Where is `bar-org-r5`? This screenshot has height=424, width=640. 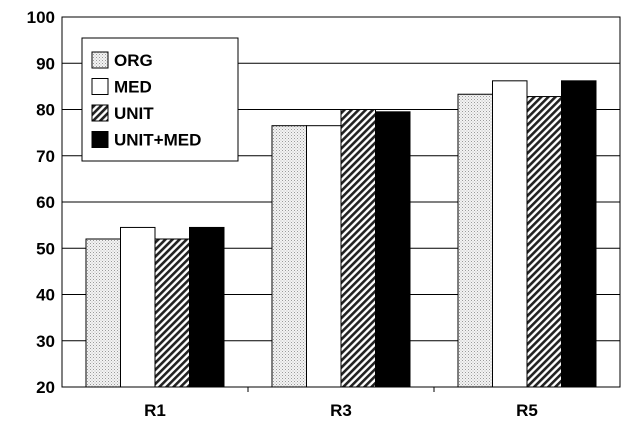
bar-org-r5 is located at coordinates (475, 240).